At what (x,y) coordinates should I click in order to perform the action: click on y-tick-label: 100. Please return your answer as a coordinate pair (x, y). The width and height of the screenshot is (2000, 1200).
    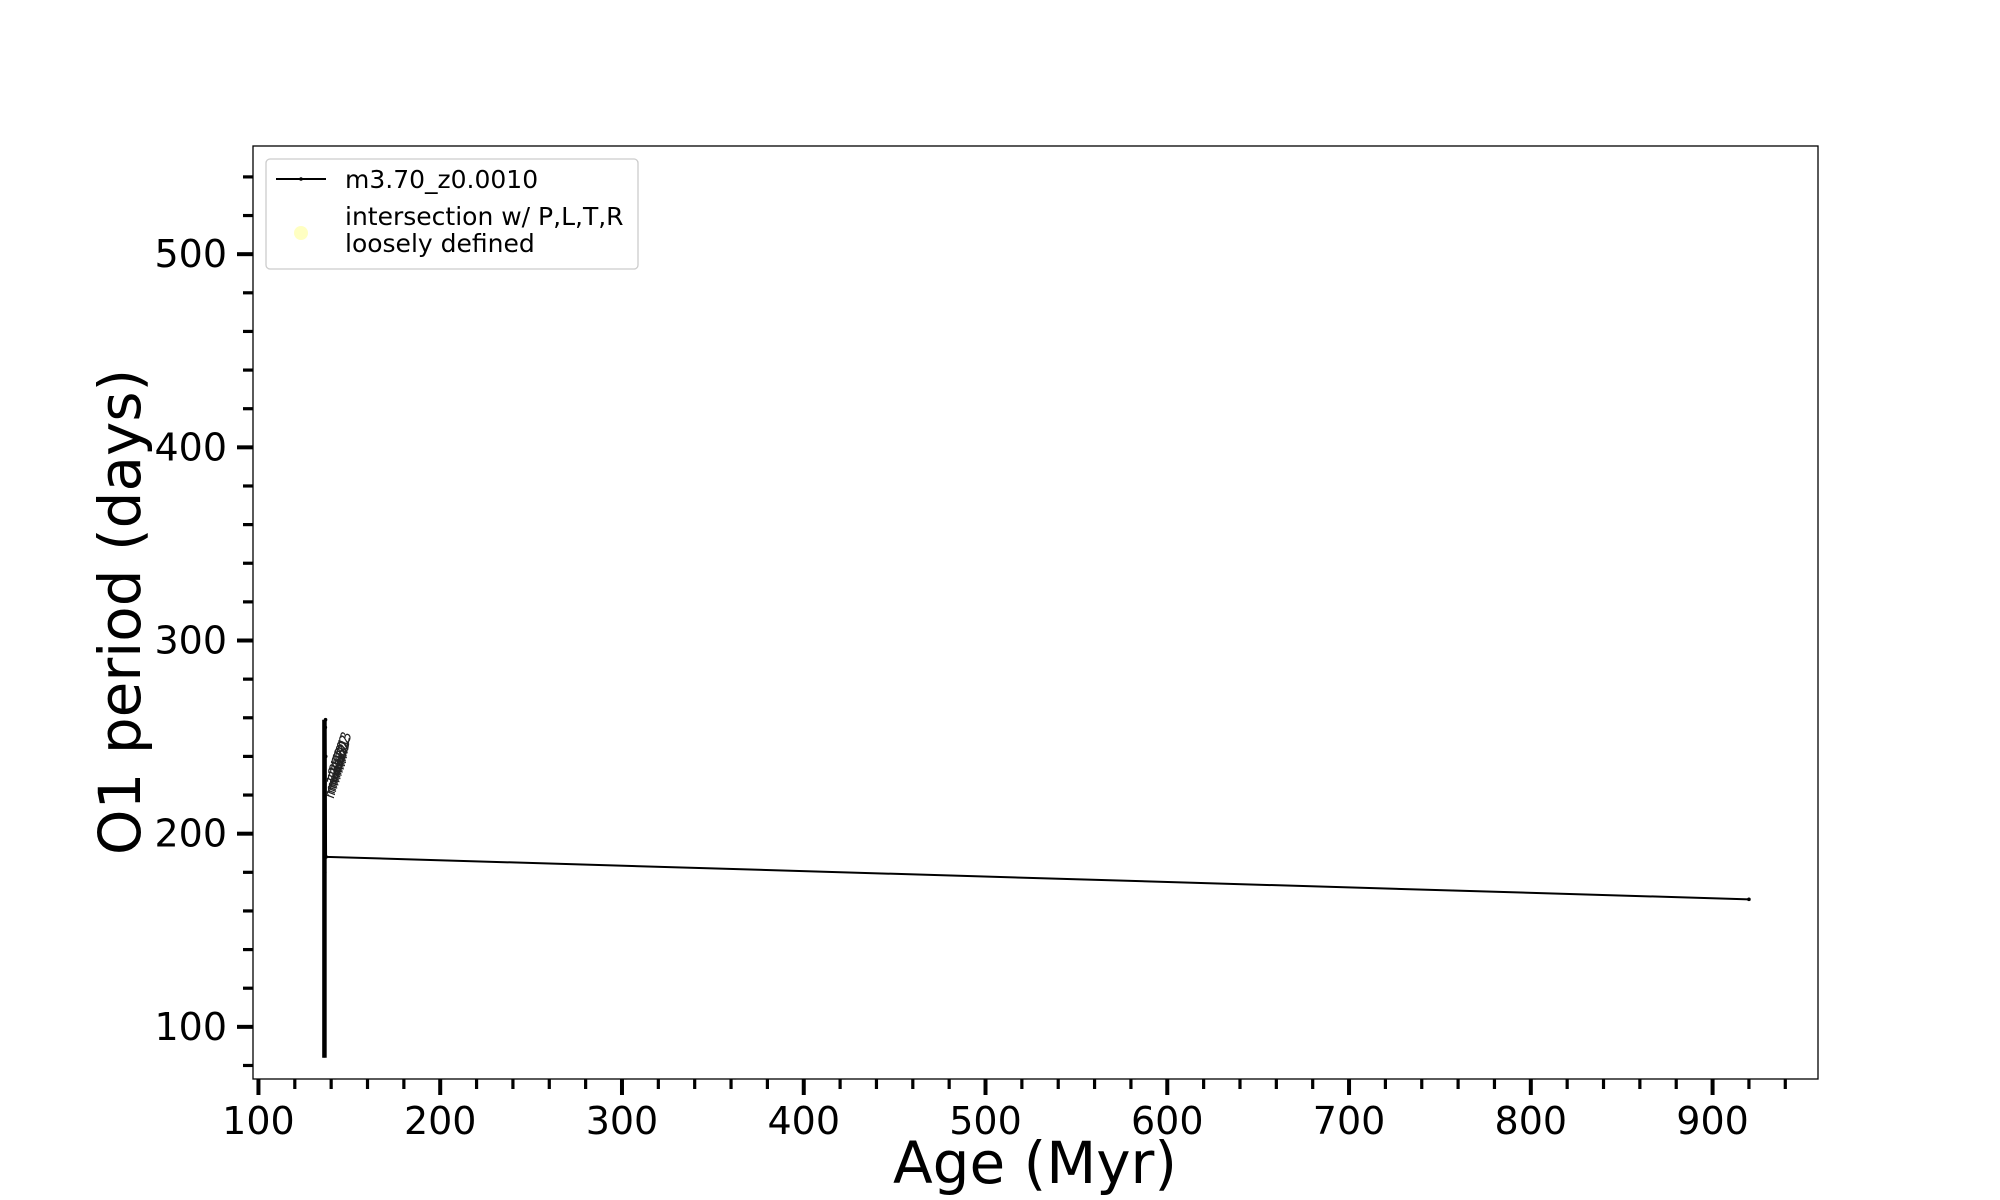
    Looking at the image, I should click on (190, 1027).